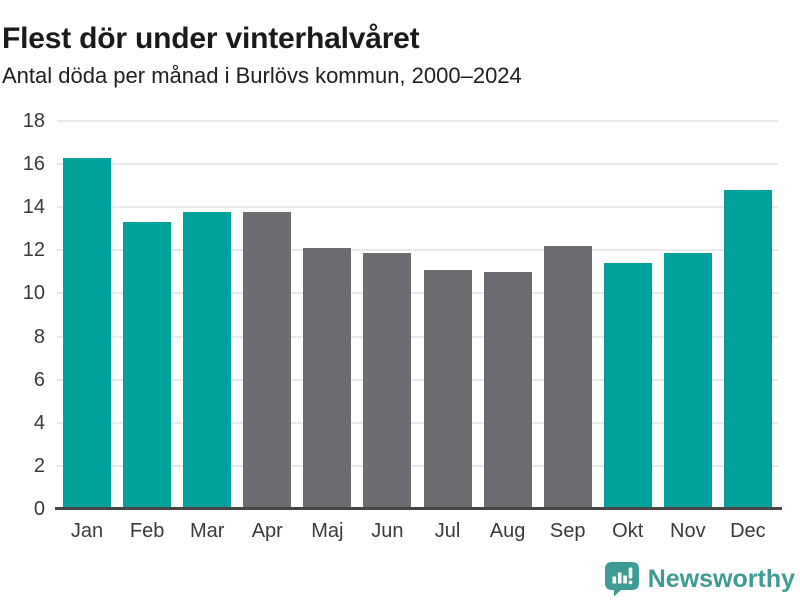 Image resolution: width=800 pixels, height=600 pixels. What do you see at coordinates (39, 509) in the screenshot?
I see `y-tick-label-0: 0` at bounding box center [39, 509].